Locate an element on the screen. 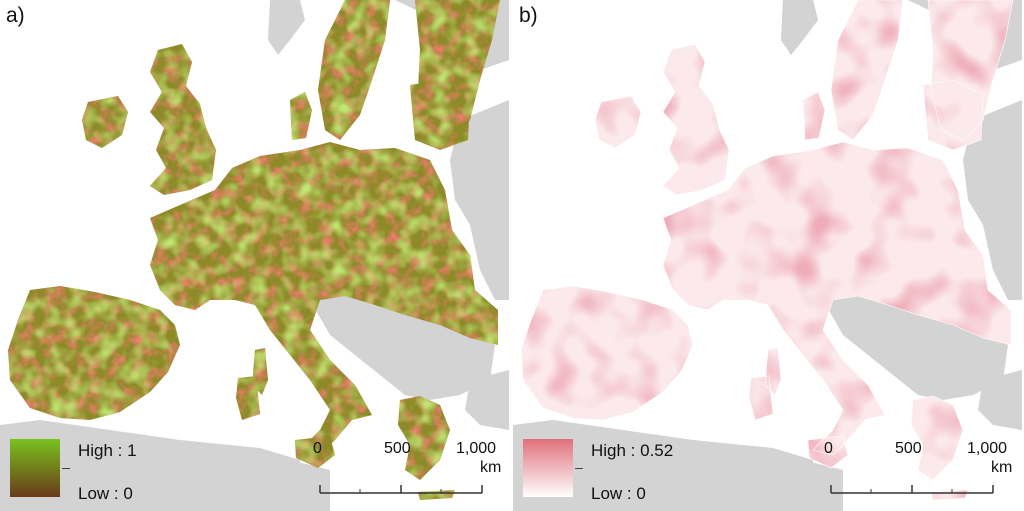 This screenshot has width=1024, height=511. panel-divider is located at coordinates (511, 255).